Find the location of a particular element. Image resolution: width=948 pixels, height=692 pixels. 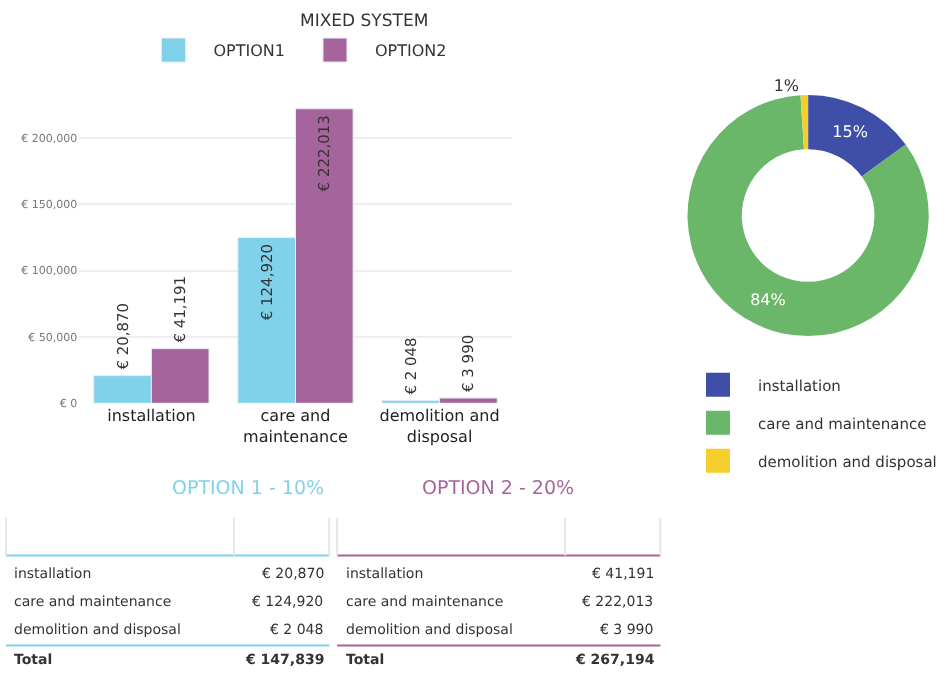

text: OPTION 1 - 10% is located at coordinates (248, 489).